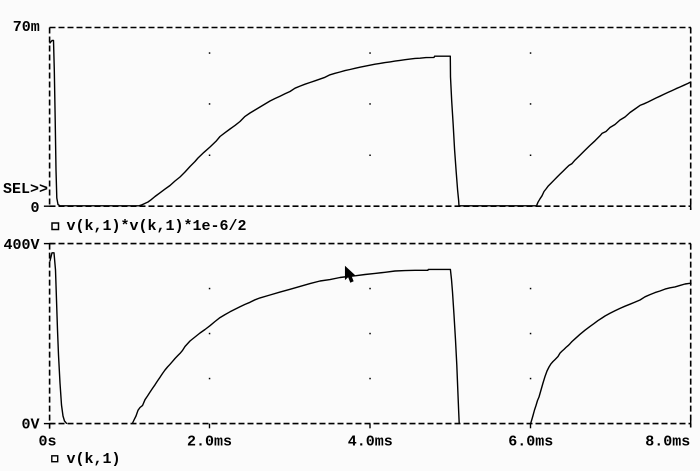  I want to click on svg-text: 2.0ms, so click(209, 442).